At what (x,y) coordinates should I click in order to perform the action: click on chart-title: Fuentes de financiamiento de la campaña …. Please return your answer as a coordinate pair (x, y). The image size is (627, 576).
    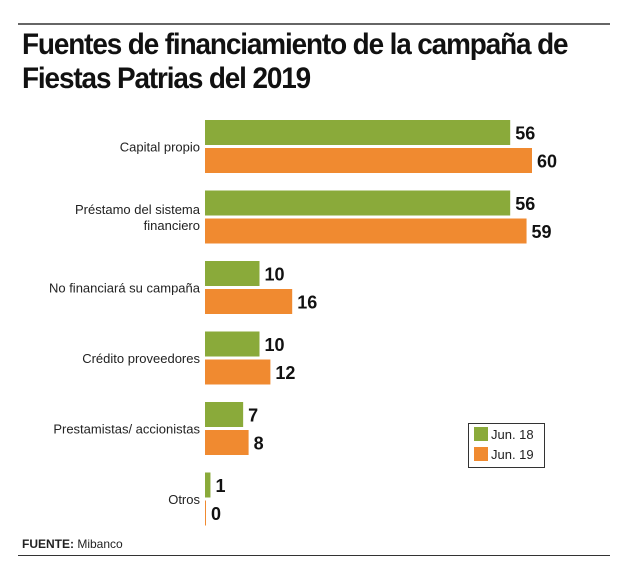
    Looking at the image, I should click on (295, 61).